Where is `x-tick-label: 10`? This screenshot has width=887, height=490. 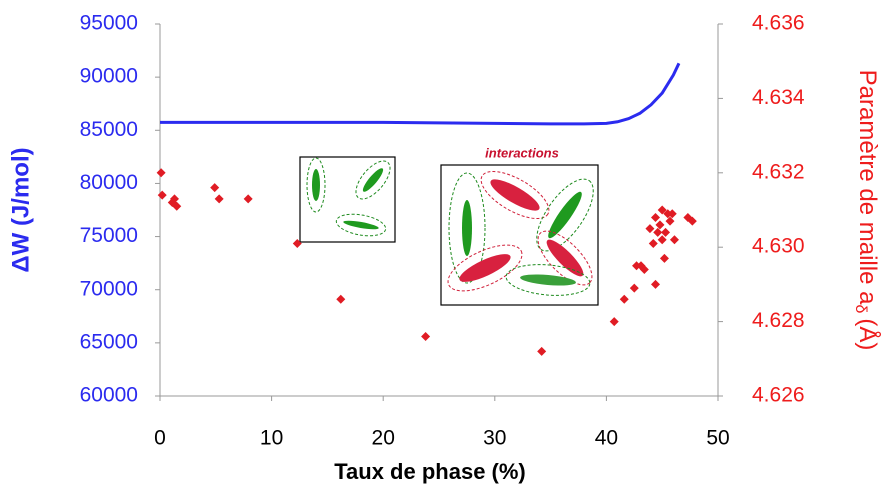
x-tick-label: 10 is located at coordinates (271, 438).